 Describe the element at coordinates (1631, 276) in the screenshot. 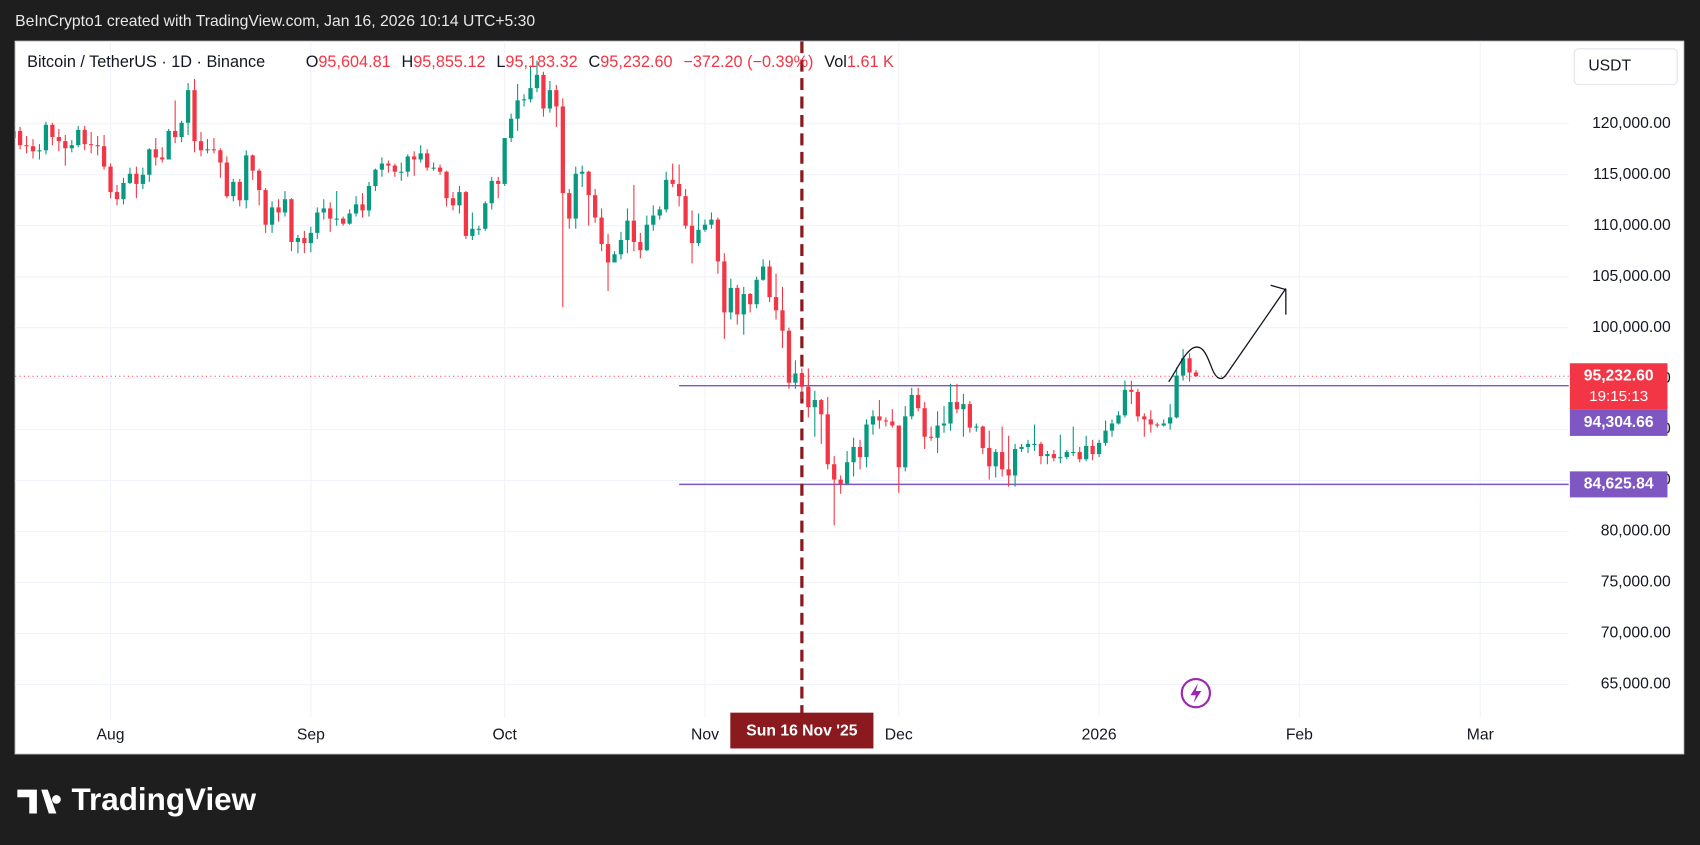

I see `y-tick-label: 105,000.00` at that location.